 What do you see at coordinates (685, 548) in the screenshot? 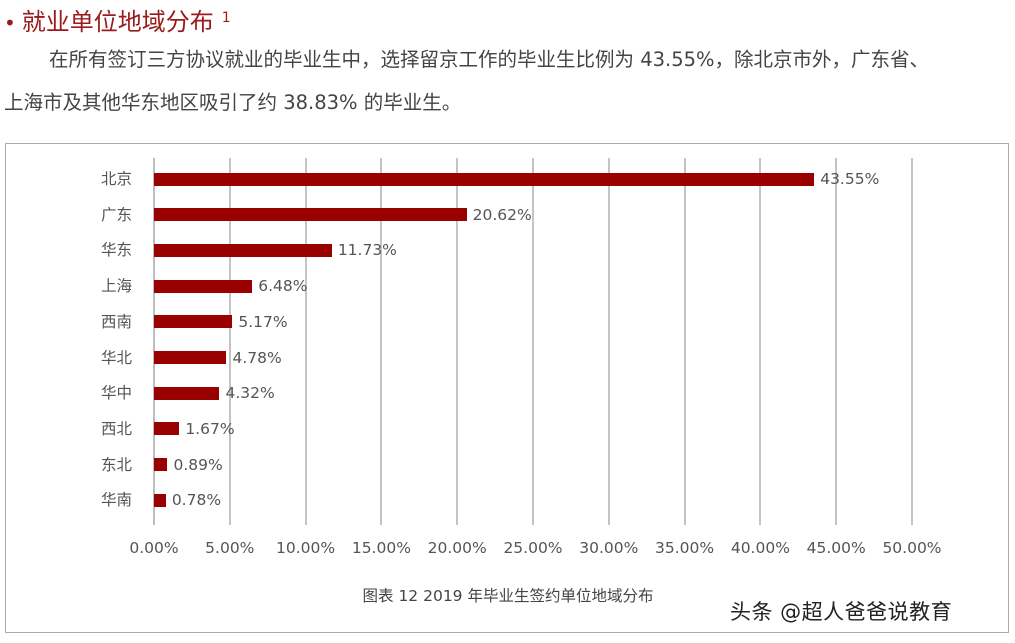
I see `x-tick-label: 35.00%` at bounding box center [685, 548].